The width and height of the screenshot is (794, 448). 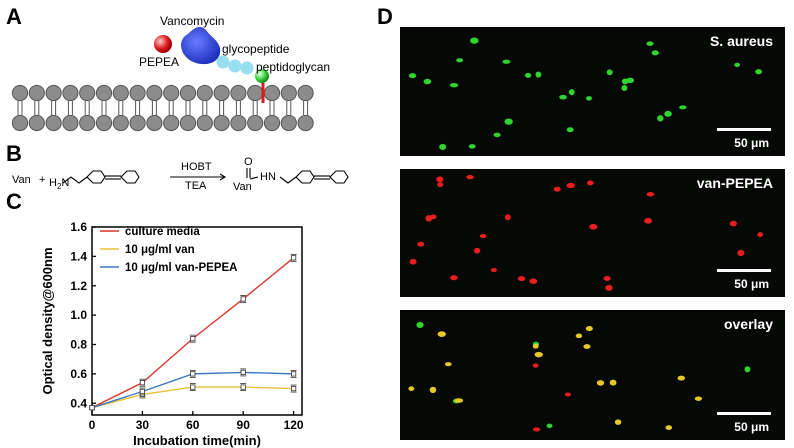 I want to click on x-tick-label: 120, so click(x=294, y=425).